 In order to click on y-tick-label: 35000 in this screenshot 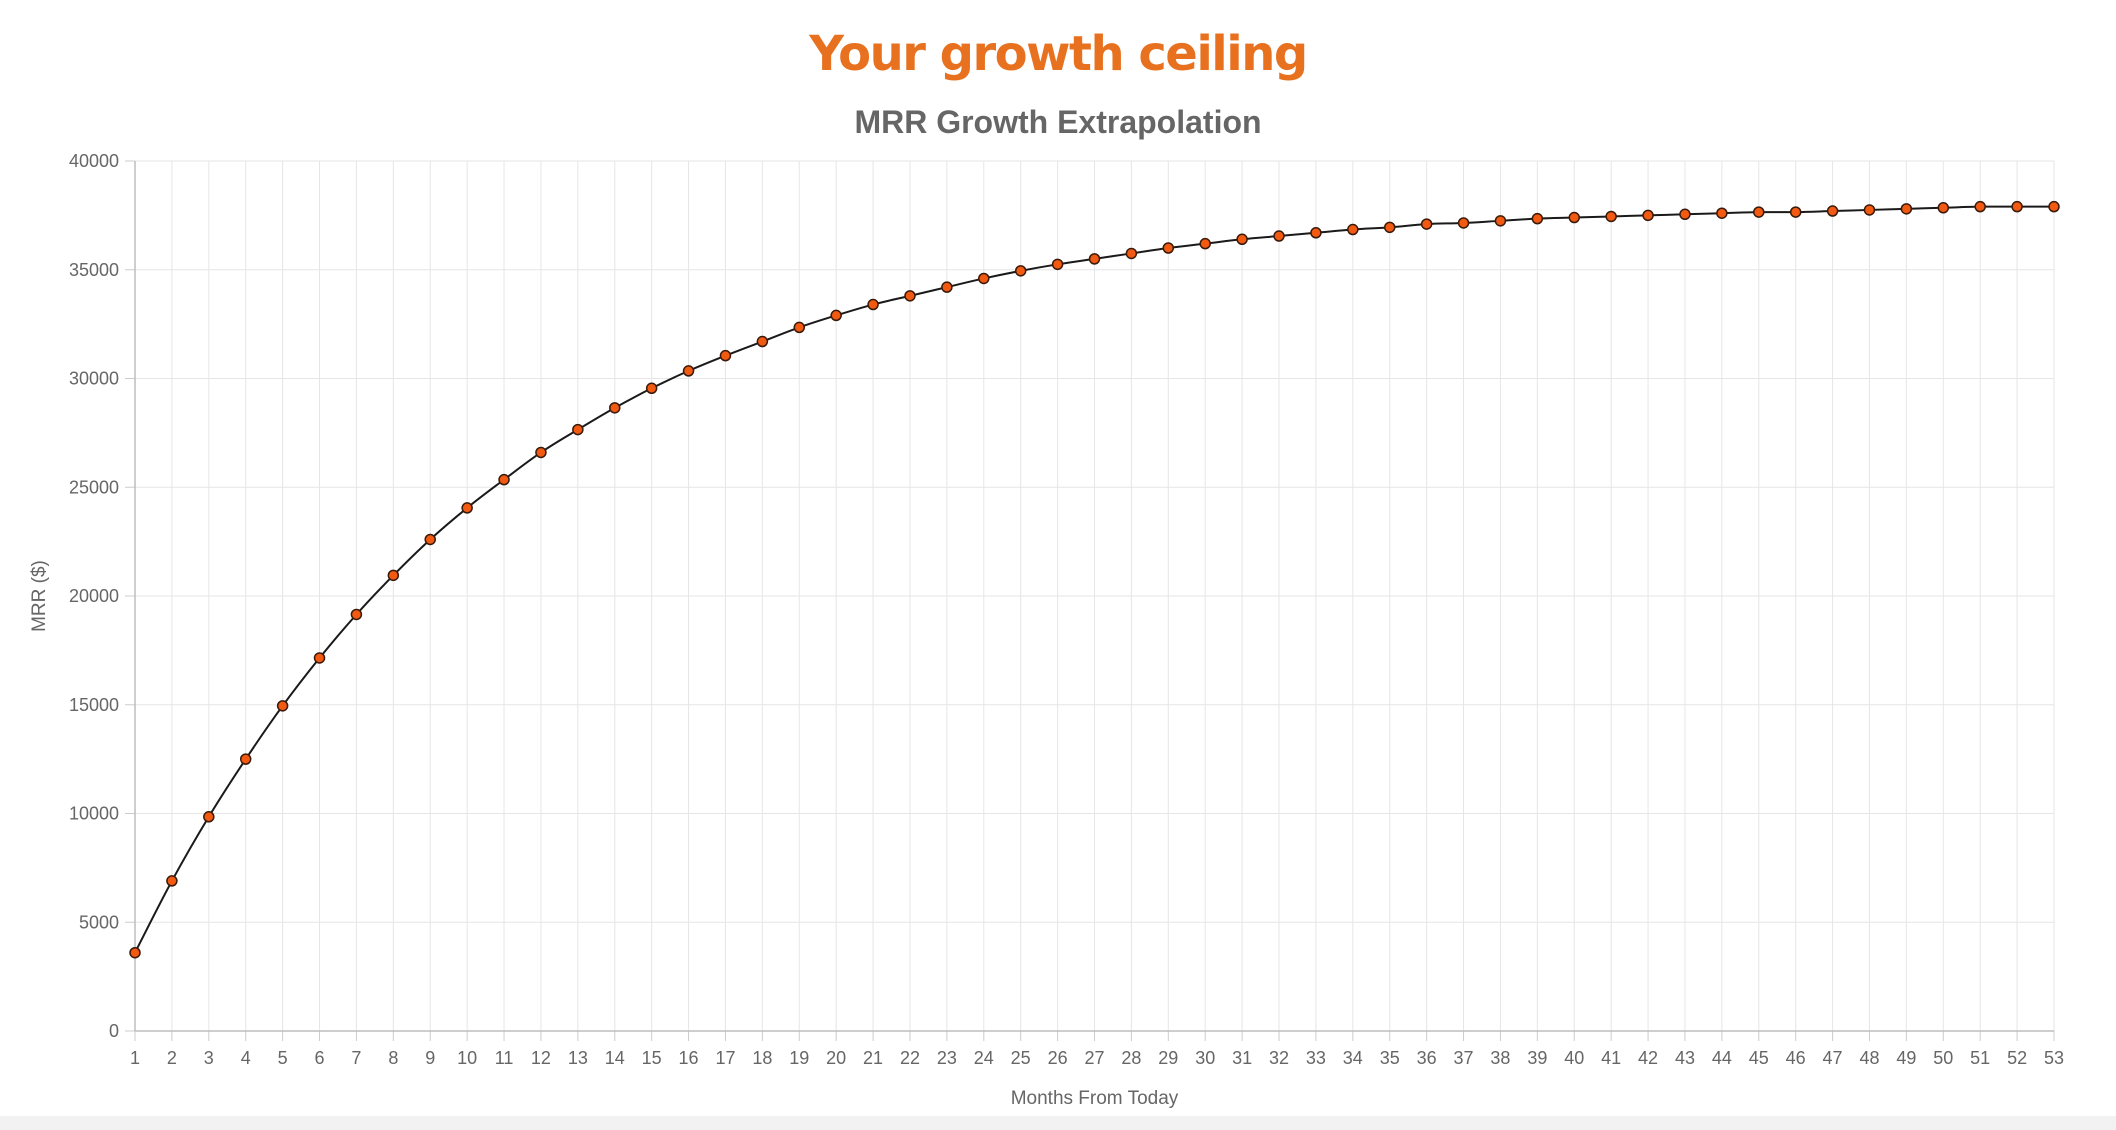, I will do `click(94, 270)`.